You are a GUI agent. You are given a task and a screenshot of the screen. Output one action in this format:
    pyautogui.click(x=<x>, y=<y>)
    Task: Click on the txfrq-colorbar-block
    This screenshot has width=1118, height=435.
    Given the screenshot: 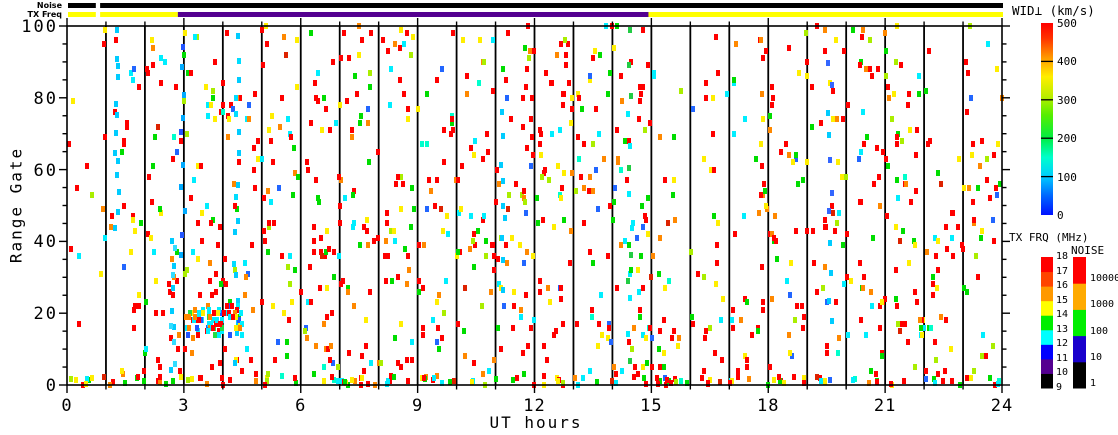 What is the action you would take?
    pyautogui.click(x=1047, y=279)
    